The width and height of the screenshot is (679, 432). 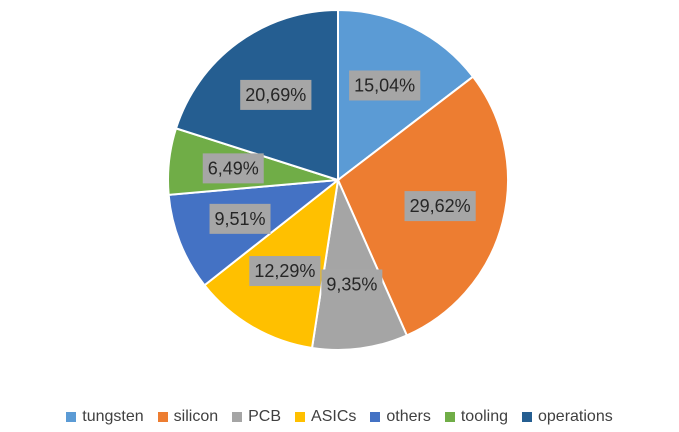 What do you see at coordinates (196, 416) in the screenshot?
I see `legend-label: silicon` at bounding box center [196, 416].